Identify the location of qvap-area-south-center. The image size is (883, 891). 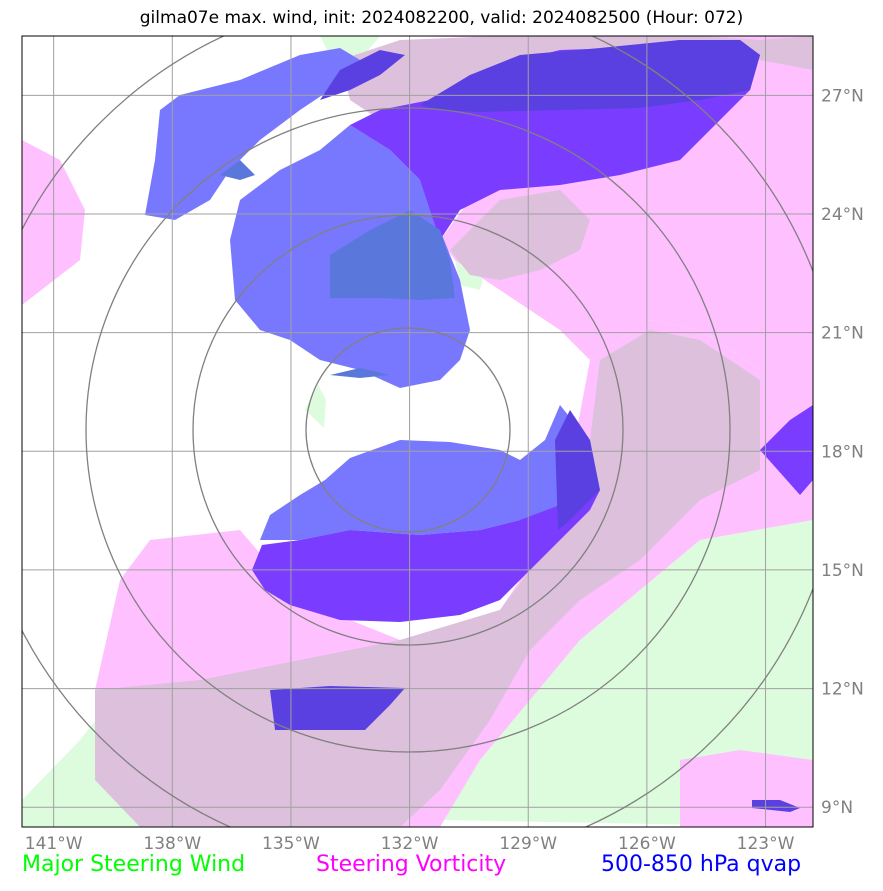
(430, 472).